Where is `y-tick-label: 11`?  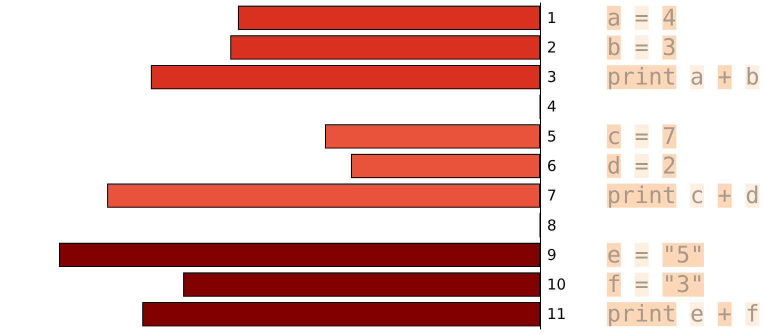
y-tick-label: 11 is located at coordinates (556, 314).